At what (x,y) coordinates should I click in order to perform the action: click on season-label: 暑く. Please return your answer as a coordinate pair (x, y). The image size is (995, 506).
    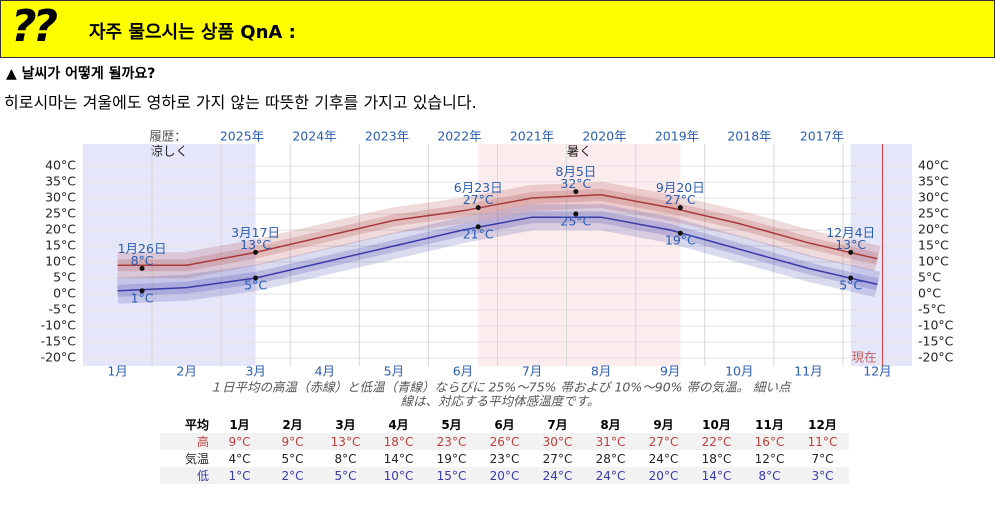
    Looking at the image, I should click on (579, 151).